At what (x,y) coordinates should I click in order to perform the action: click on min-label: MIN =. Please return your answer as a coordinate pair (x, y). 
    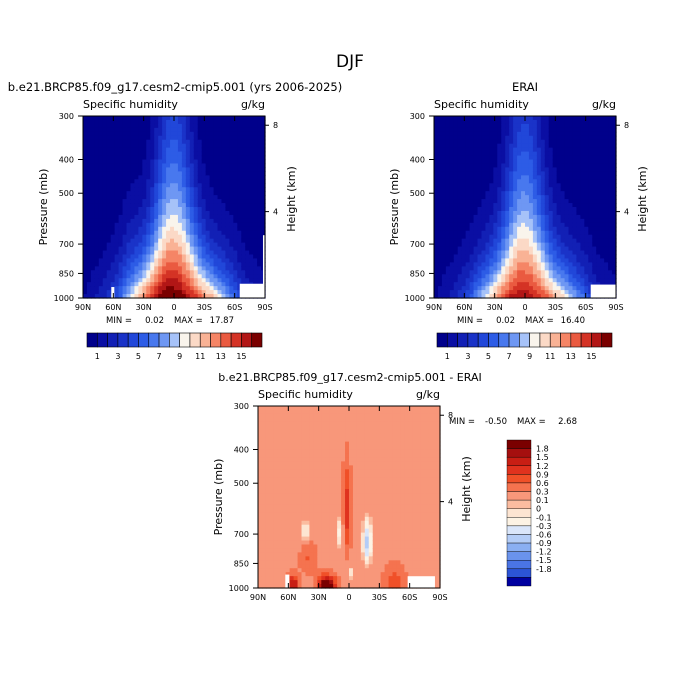
    Looking at the image, I should click on (470, 321).